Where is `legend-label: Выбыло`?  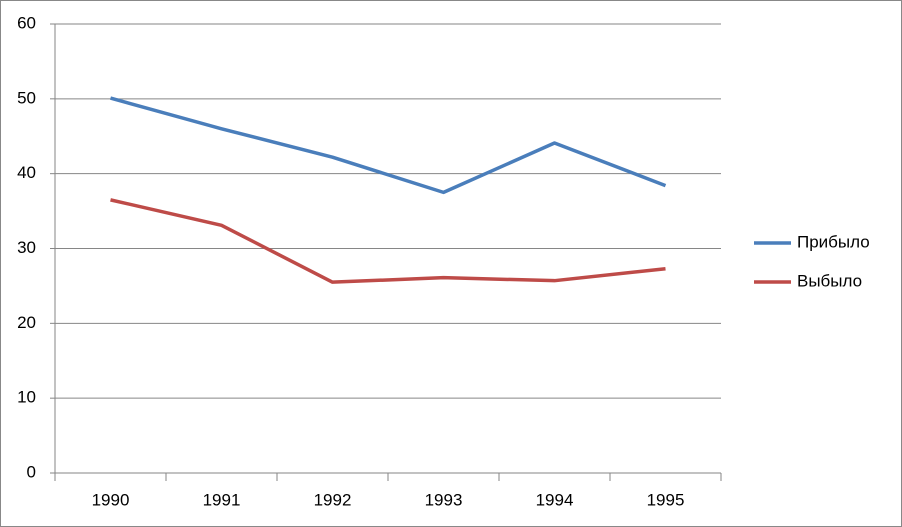 legend-label: Выбыло is located at coordinates (829, 280).